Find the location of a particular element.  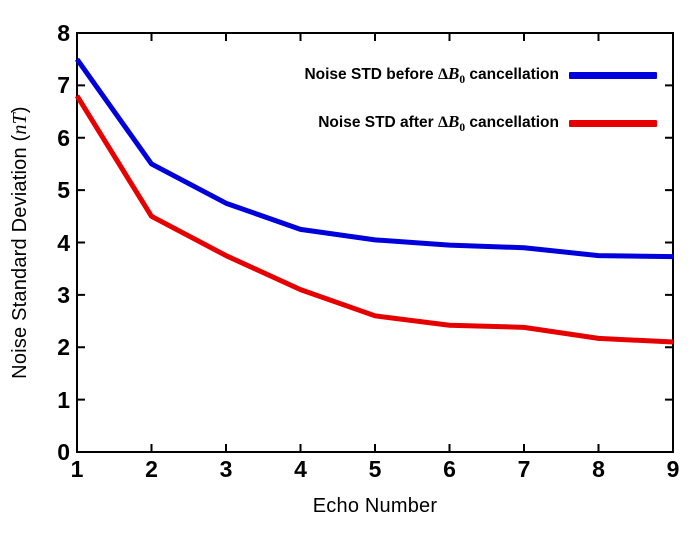

x-tick-label: 5 is located at coordinates (375, 469).